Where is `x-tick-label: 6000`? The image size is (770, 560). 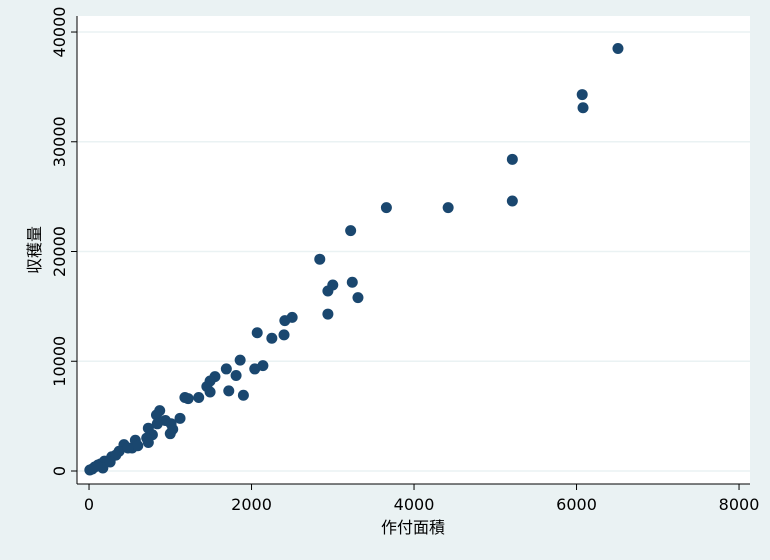 x-tick-label: 6000 is located at coordinates (576, 504).